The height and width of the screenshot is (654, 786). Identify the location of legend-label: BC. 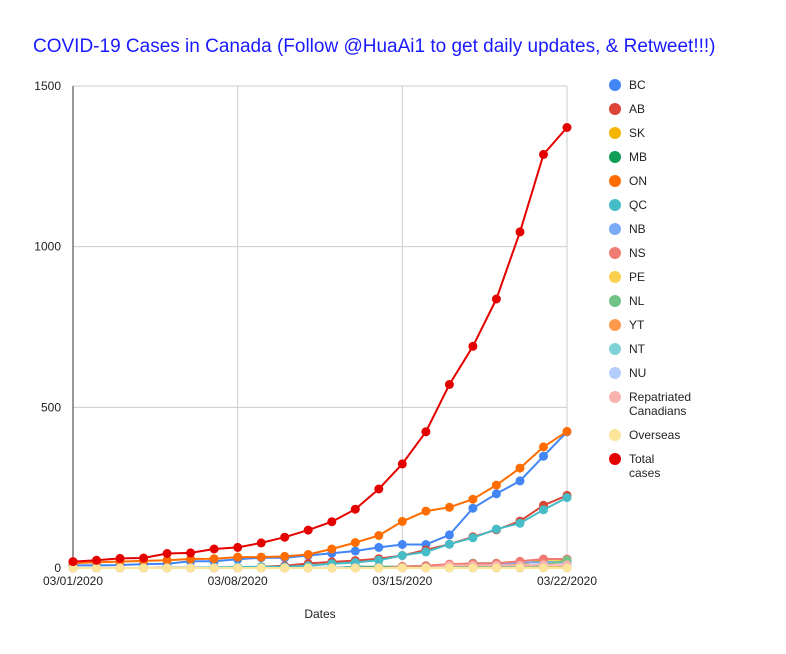
(637, 85).